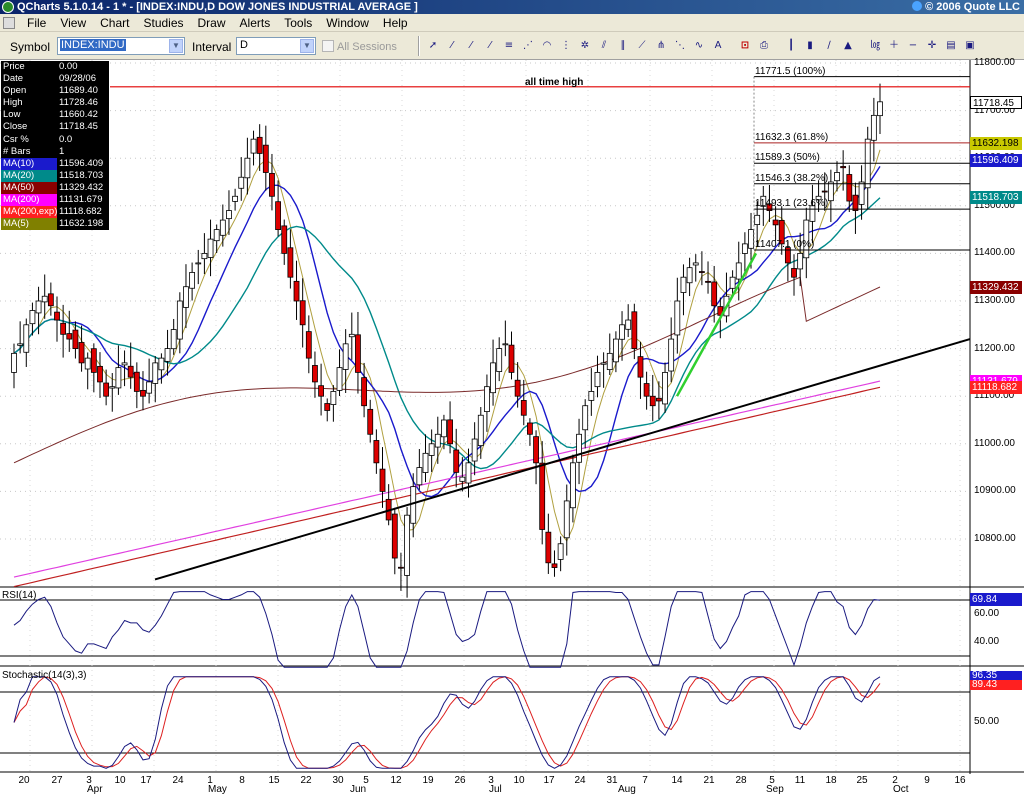 Image resolution: width=1024 pixels, height=794 pixels. I want to click on databox-label: Price, so click(29, 67).